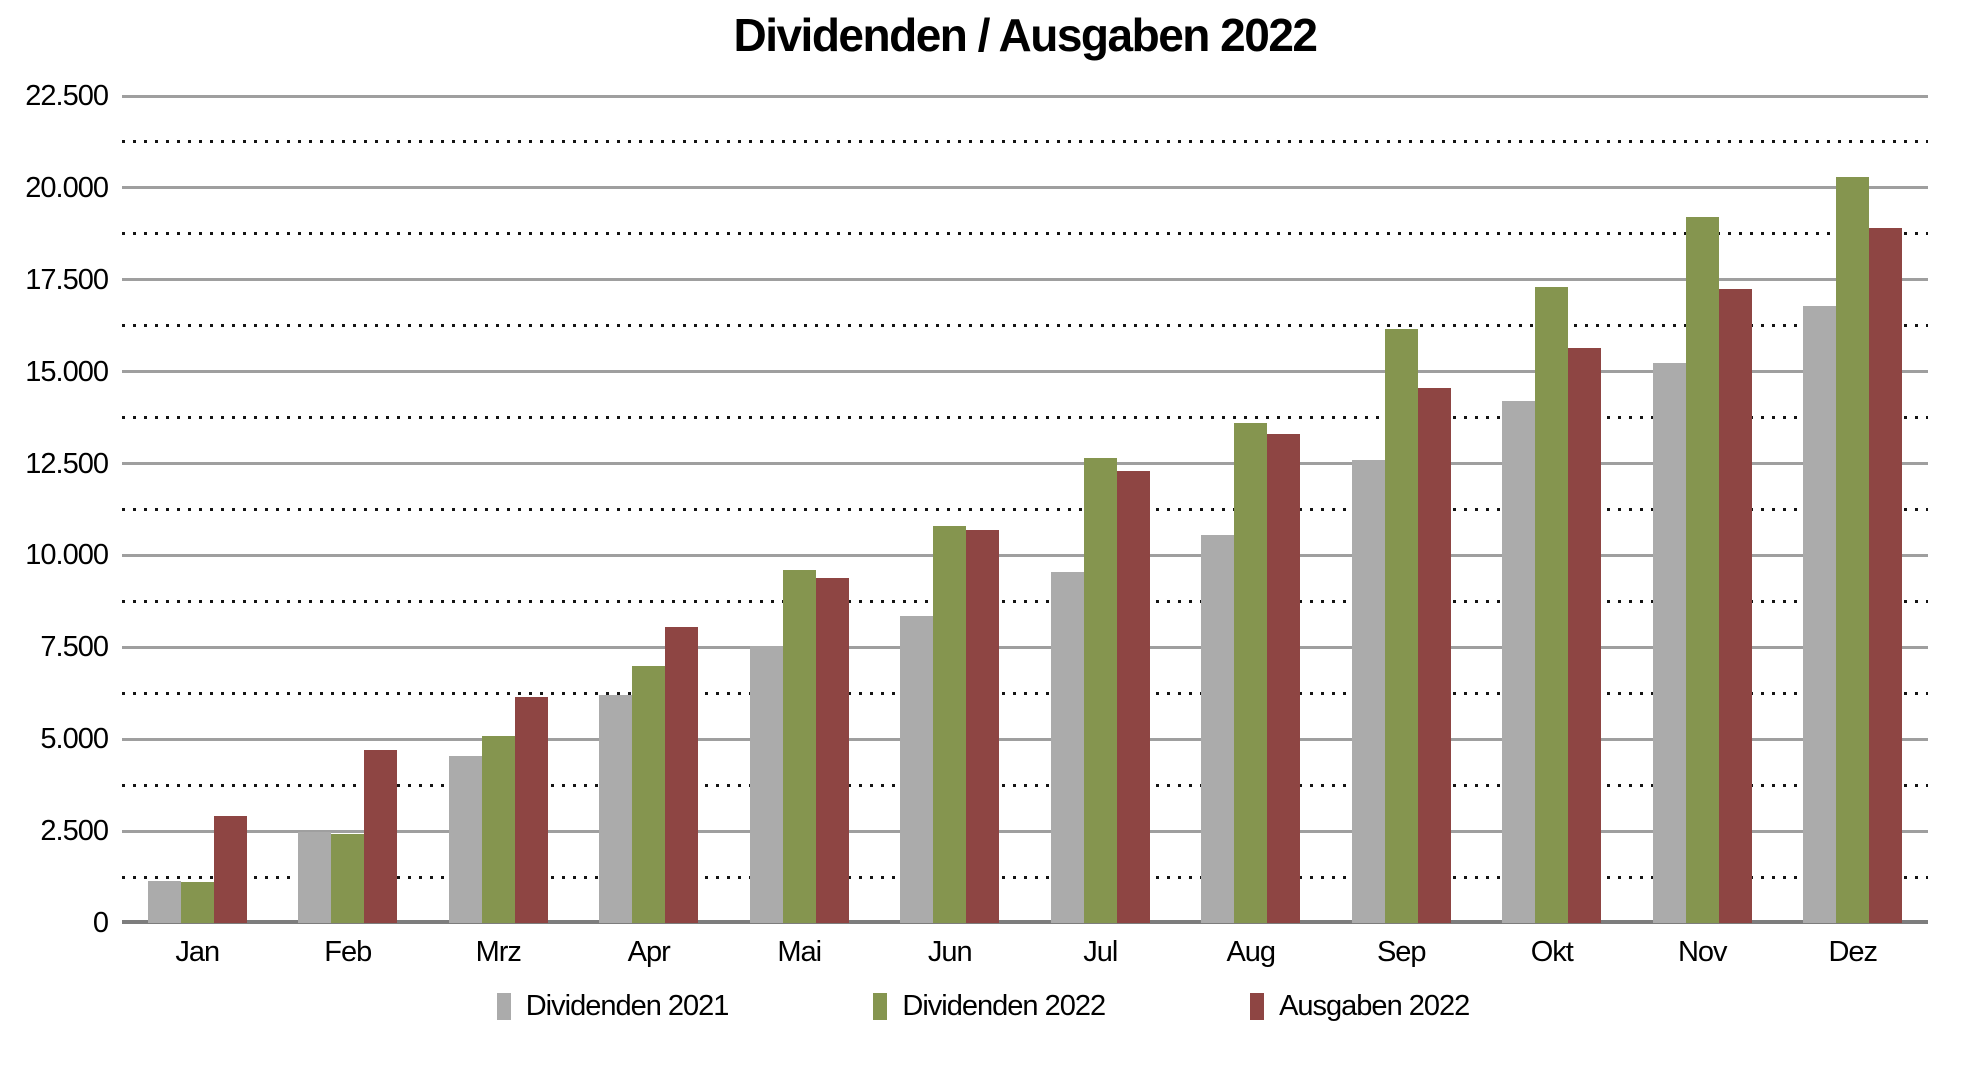 The height and width of the screenshot is (1068, 1966). I want to click on bar-group-jul, so click(1100, 509).